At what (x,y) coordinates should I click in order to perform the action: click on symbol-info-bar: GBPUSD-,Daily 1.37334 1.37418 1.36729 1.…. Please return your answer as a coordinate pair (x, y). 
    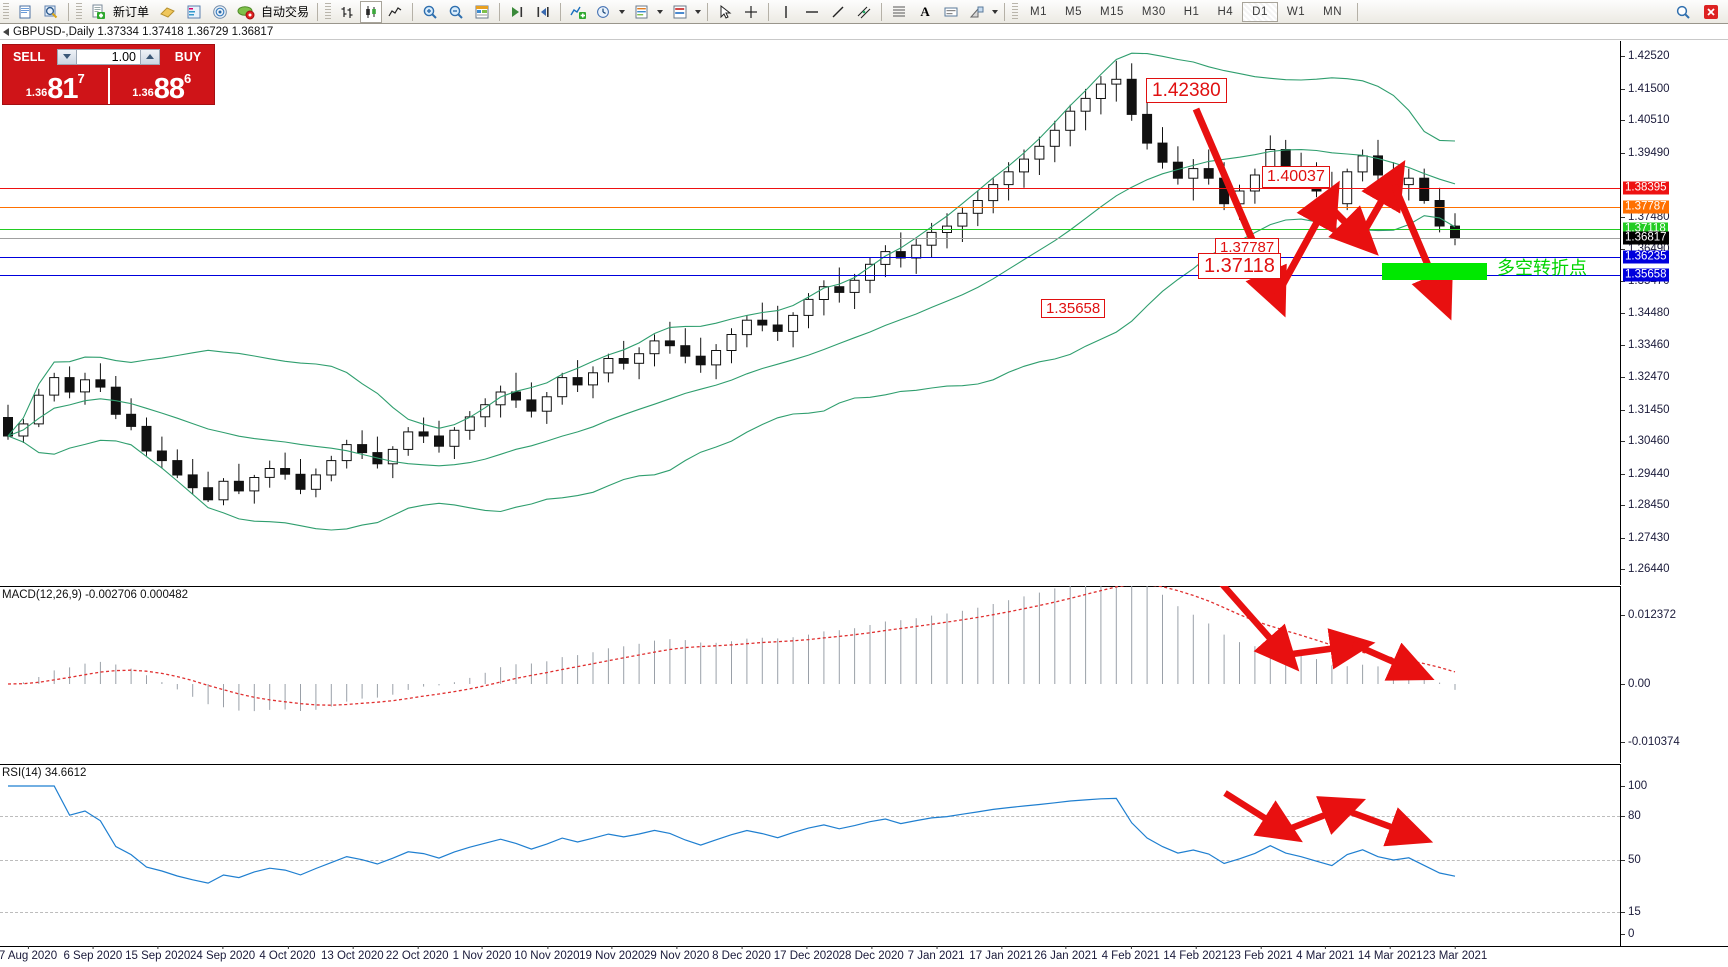
    Looking at the image, I should click on (864, 32).